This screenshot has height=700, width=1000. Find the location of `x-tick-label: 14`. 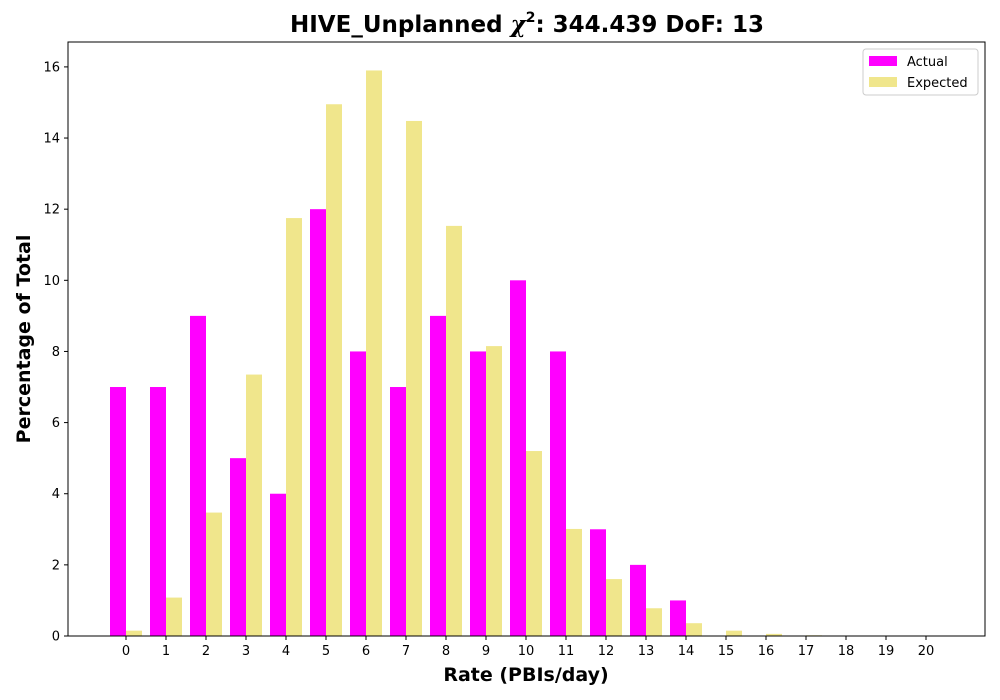

x-tick-label: 14 is located at coordinates (686, 651).